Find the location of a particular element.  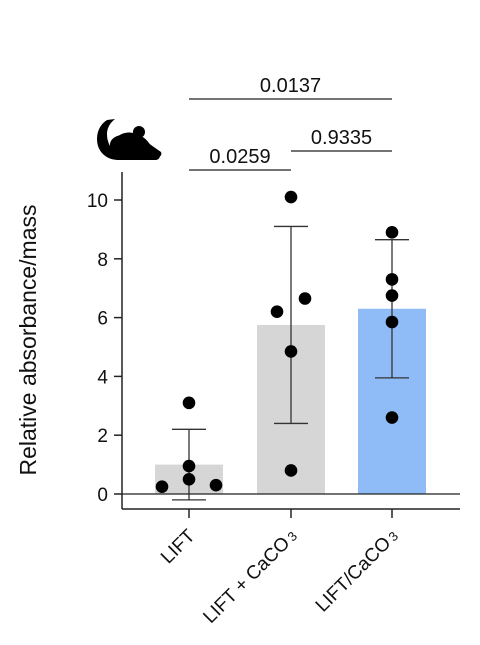

y-axis-label: Relative absorbance/mass is located at coordinates (28, 339).